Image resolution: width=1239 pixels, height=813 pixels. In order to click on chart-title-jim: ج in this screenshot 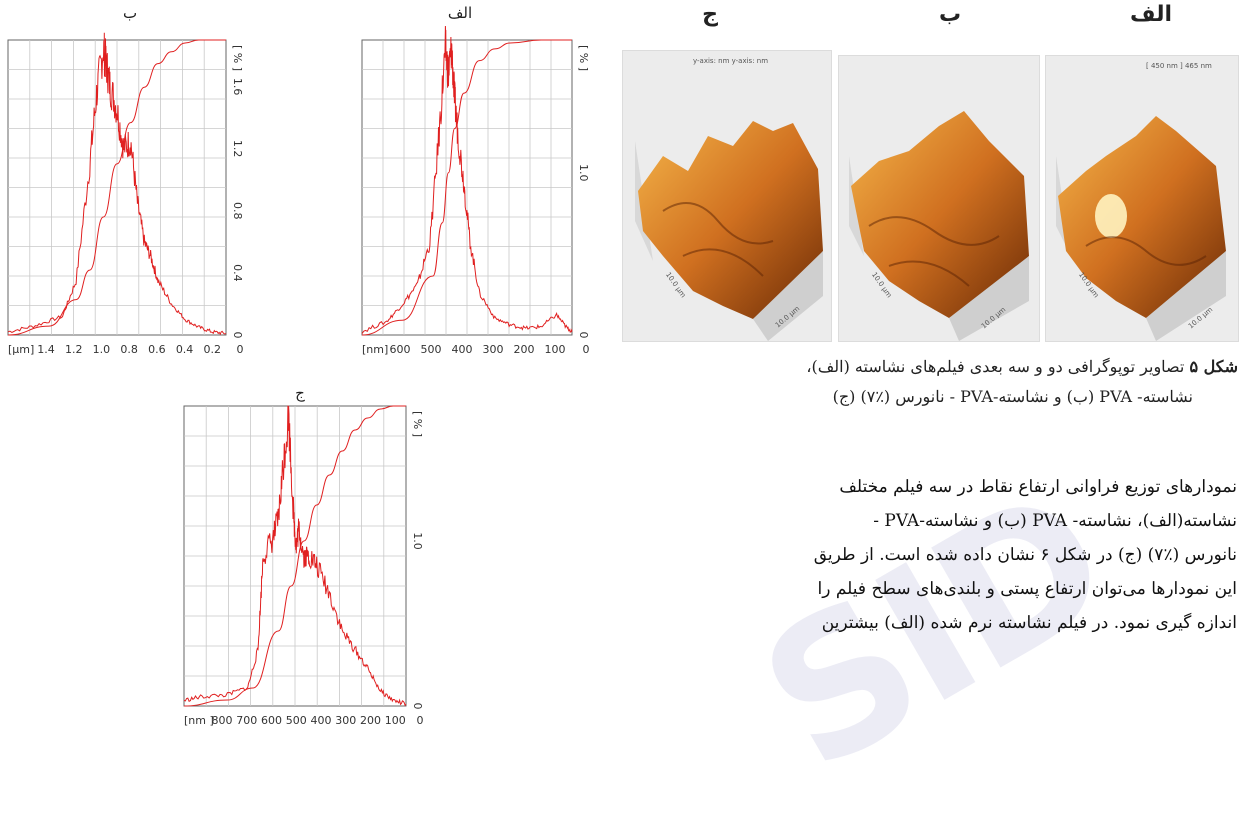, I will do `click(300, 393)`.